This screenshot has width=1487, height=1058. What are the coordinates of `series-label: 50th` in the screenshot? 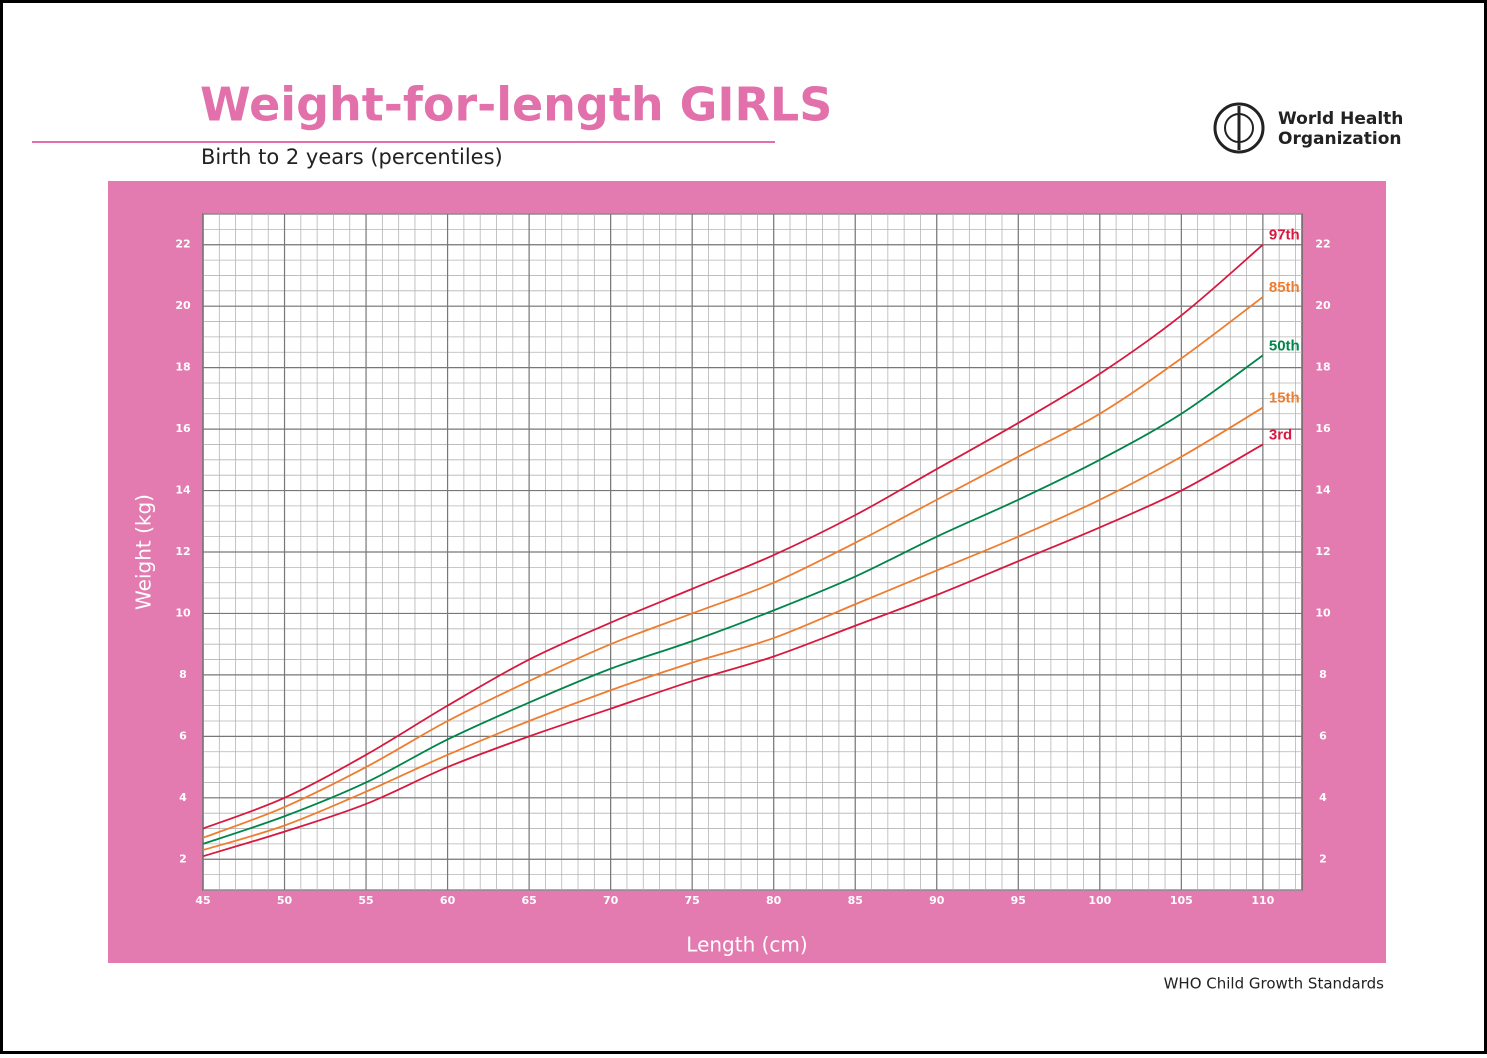 It's located at (1284, 345).